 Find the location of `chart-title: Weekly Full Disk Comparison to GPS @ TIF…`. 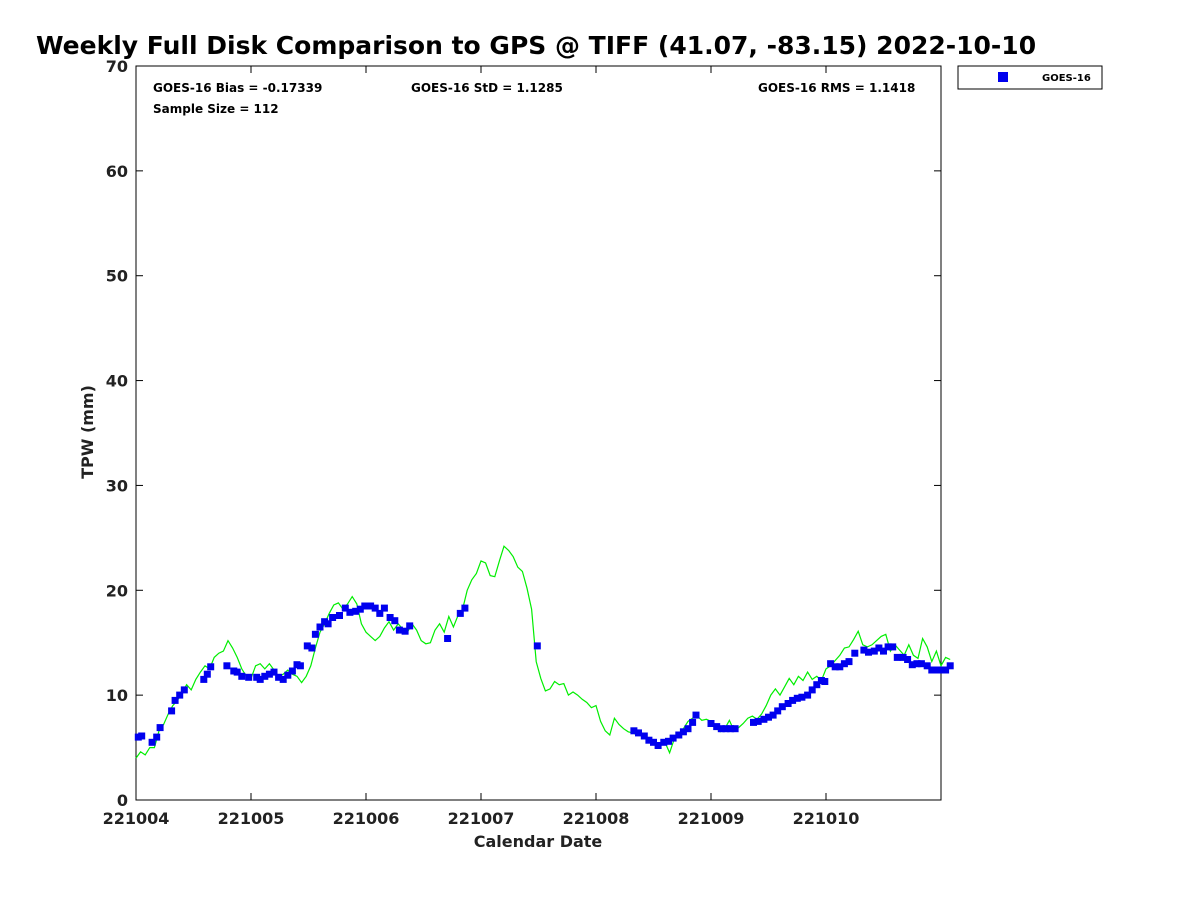

chart-title: Weekly Full Disk Comparison to GPS @ TIF… is located at coordinates (536, 45).